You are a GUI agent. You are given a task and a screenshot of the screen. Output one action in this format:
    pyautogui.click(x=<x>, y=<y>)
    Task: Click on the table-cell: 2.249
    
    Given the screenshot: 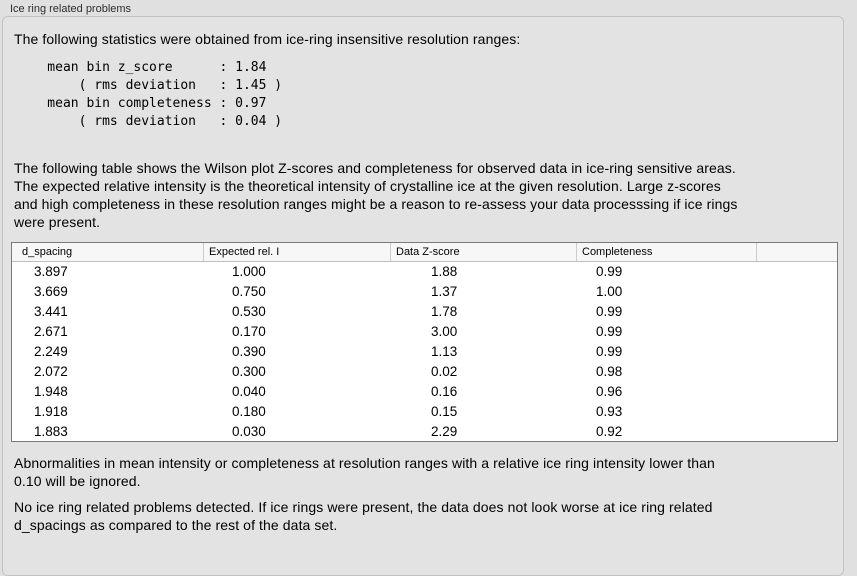 What is the action you would take?
    pyautogui.click(x=51, y=351)
    